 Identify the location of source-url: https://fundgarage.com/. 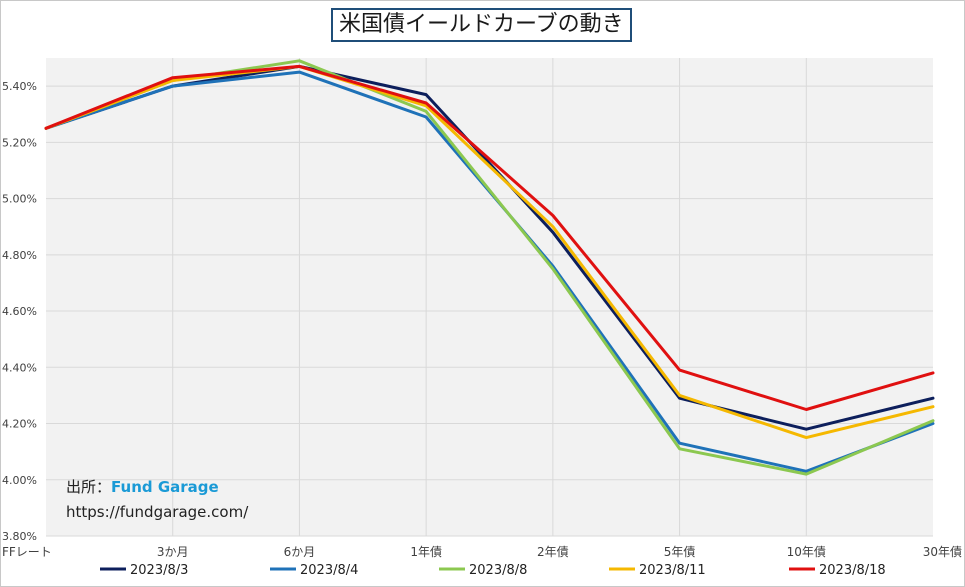
(157, 512).